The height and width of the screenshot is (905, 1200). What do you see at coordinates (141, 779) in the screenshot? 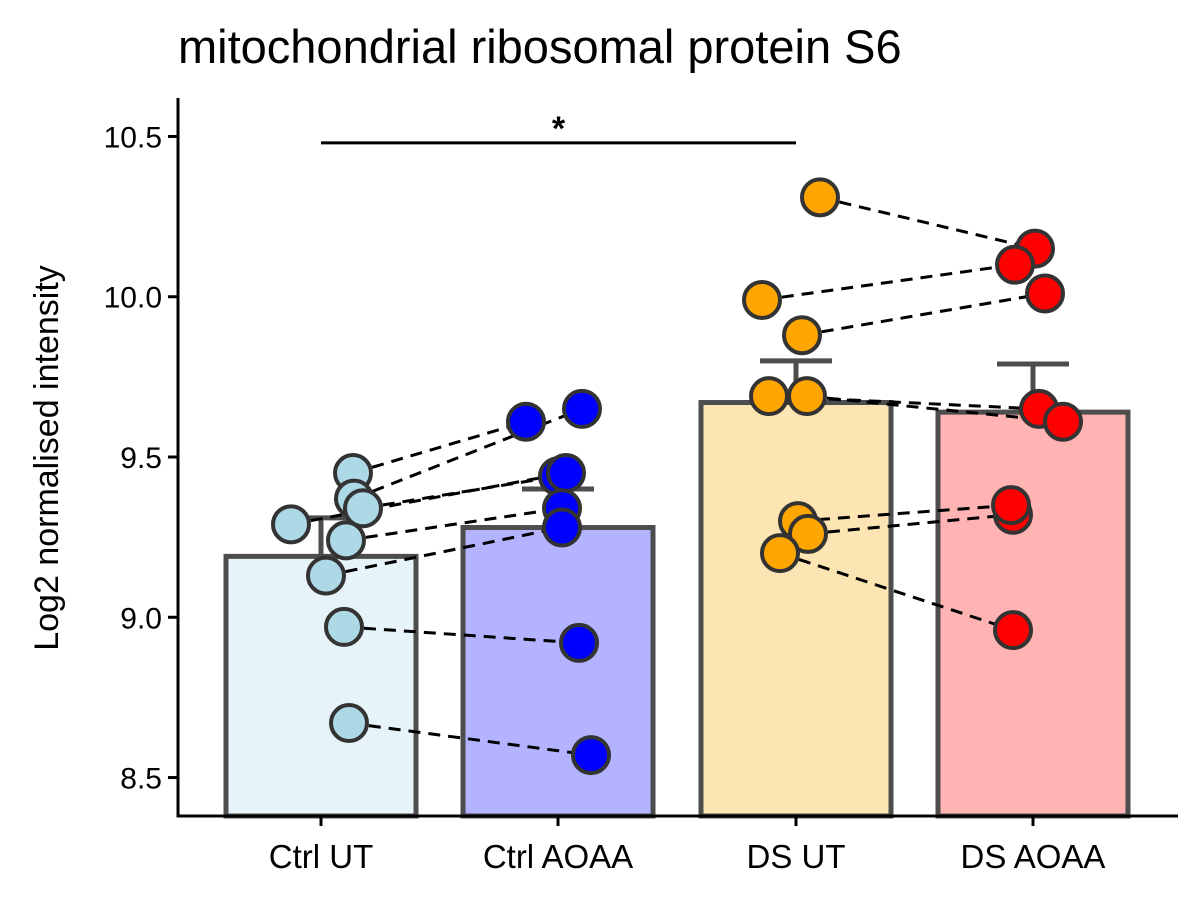
I see `y-tick-label: 8.5` at bounding box center [141, 779].